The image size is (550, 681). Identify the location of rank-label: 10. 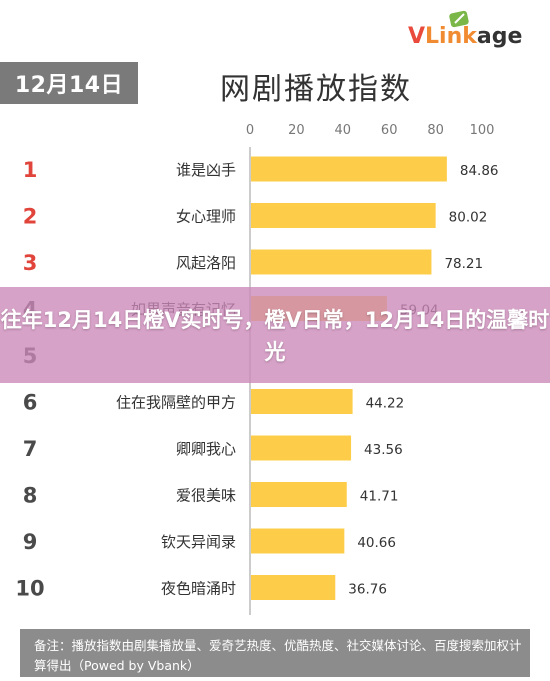
(29, 589).